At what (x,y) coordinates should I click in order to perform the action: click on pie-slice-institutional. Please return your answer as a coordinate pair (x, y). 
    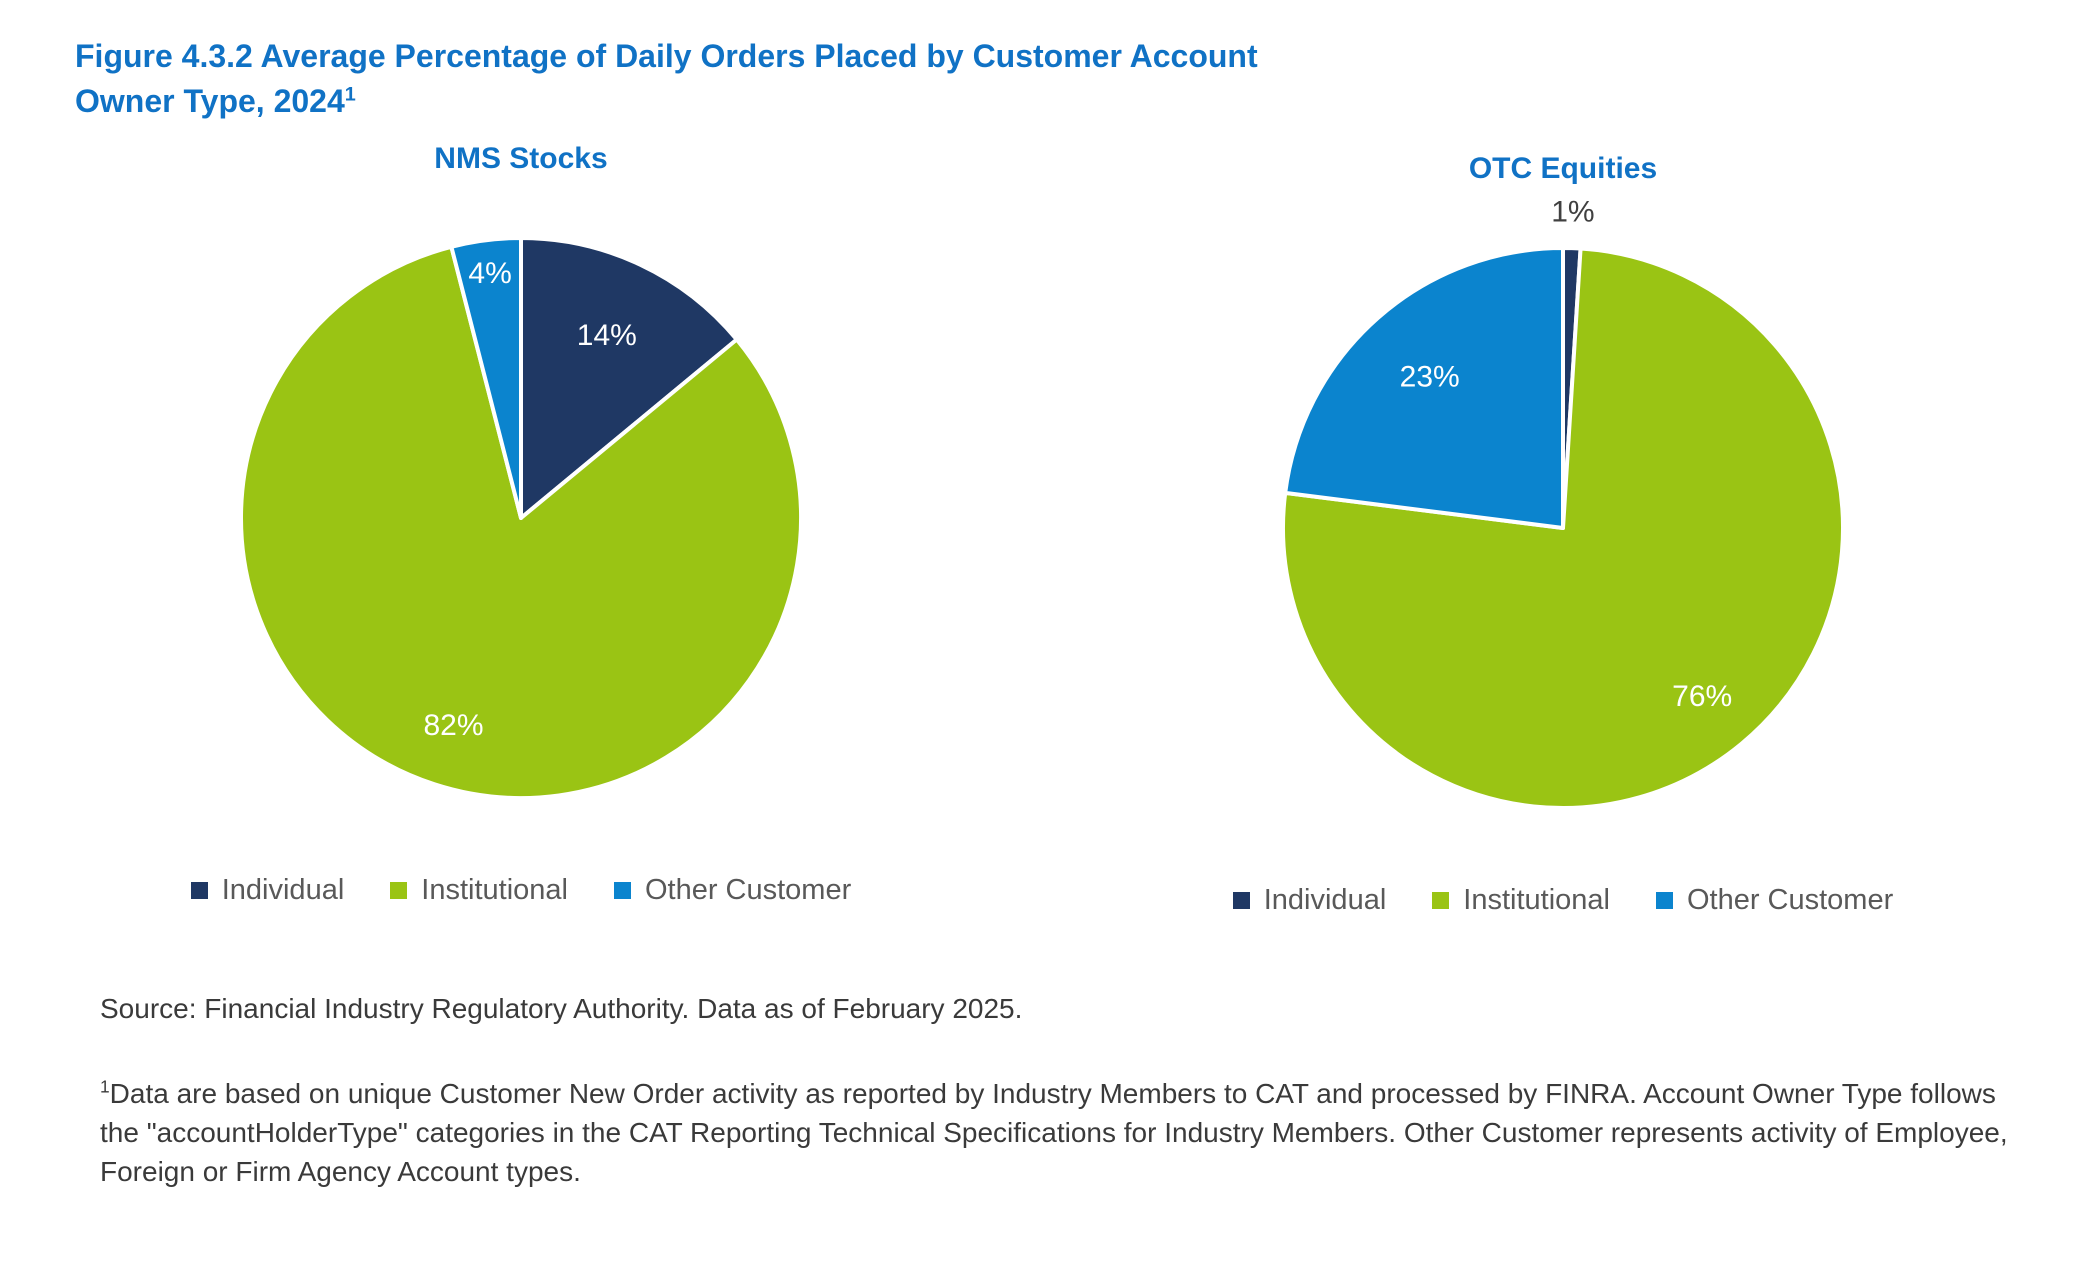
    Looking at the image, I should click on (521, 522).